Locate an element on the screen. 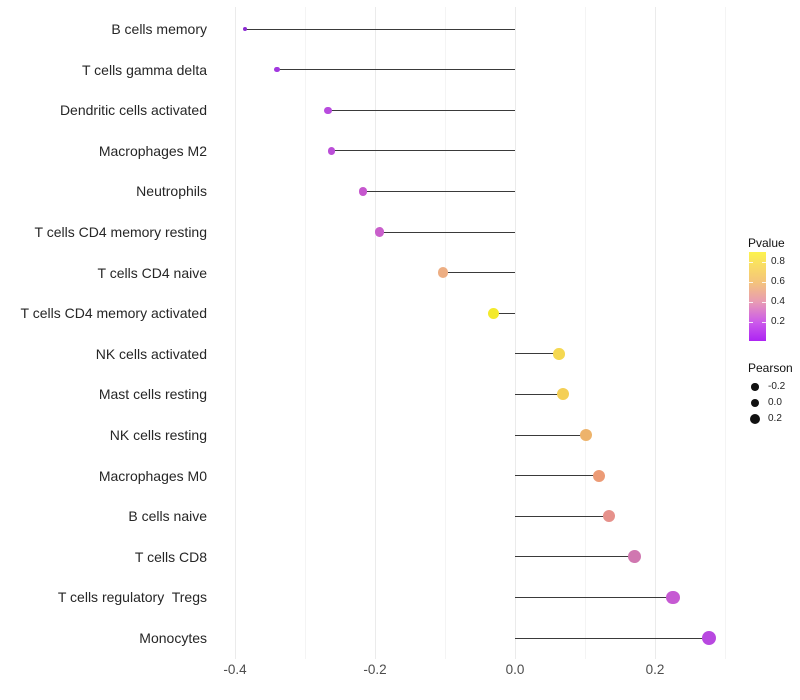 The image size is (800, 700). category-label: Neutrophils is located at coordinates (171, 191).